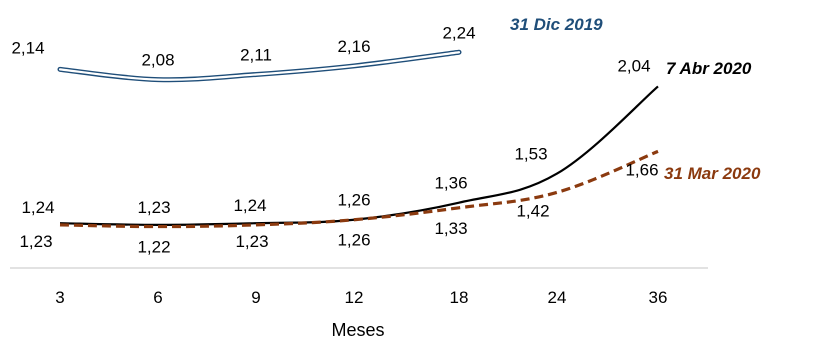 The width and height of the screenshot is (830, 342). What do you see at coordinates (450, 183) in the screenshot?
I see `data-label-7-abr-2020-18: 1,36` at bounding box center [450, 183].